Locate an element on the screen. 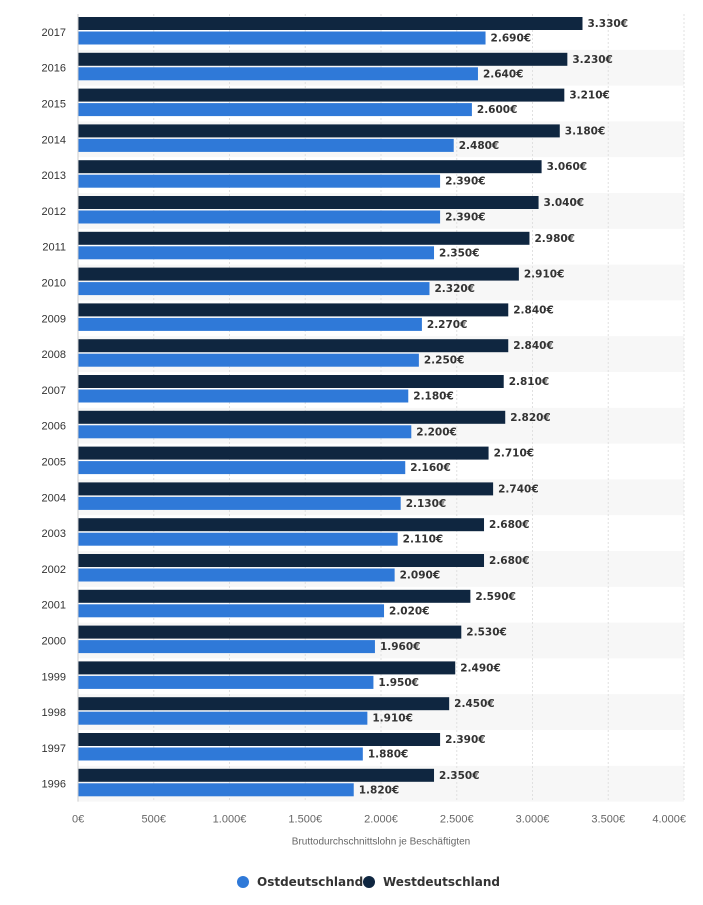  x-tick-label: 2.000€ is located at coordinates (381, 820).